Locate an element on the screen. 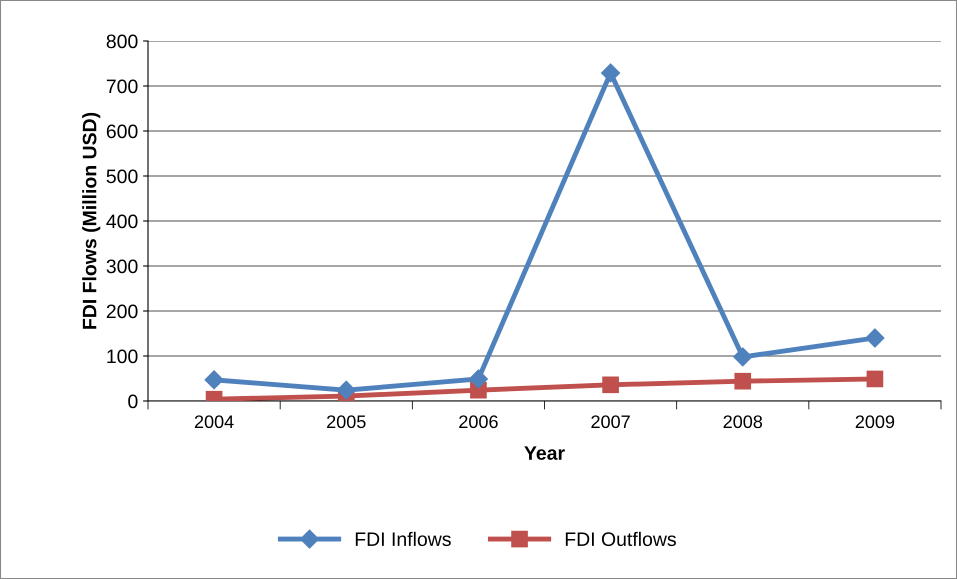 This screenshot has width=957, height=579. y-tick-label: 300 is located at coordinates (122, 266).